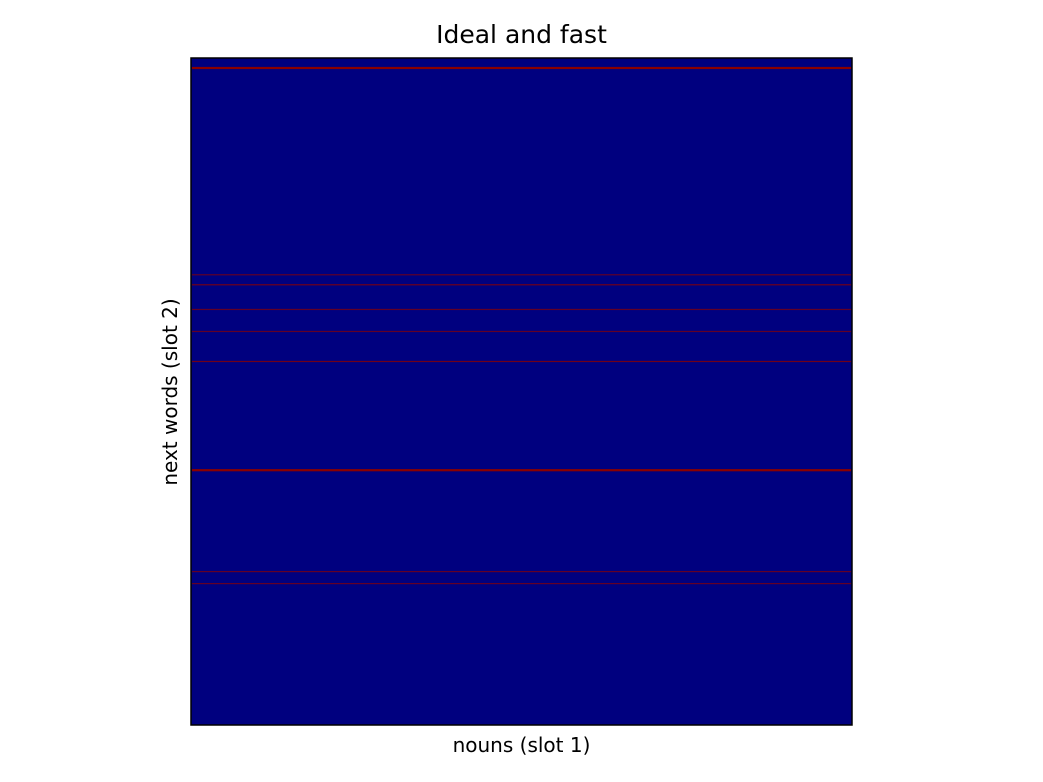  Describe the element at coordinates (170, 391) in the screenshot. I see `y-axis-label: next words (slot 2)` at that location.